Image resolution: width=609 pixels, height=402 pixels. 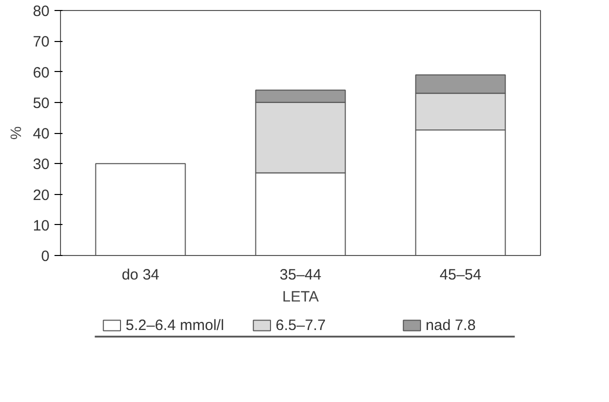 What do you see at coordinates (41, 73) in the screenshot?
I see `y-tick-label: 60` at bounding box center [41, 73].